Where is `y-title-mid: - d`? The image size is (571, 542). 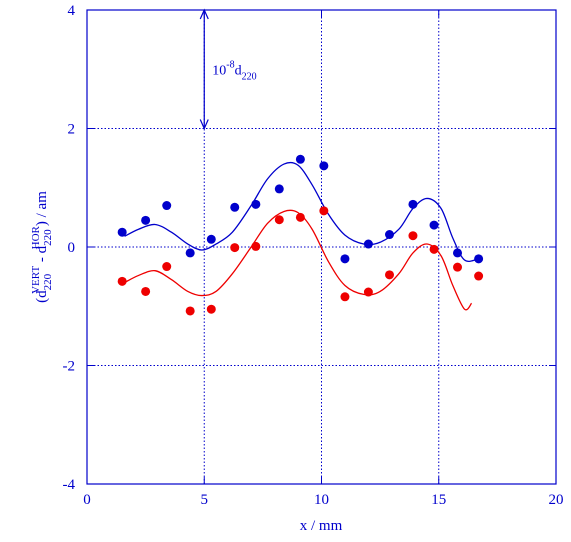 y-title-mid: - d is located at coordinates (42, 255).